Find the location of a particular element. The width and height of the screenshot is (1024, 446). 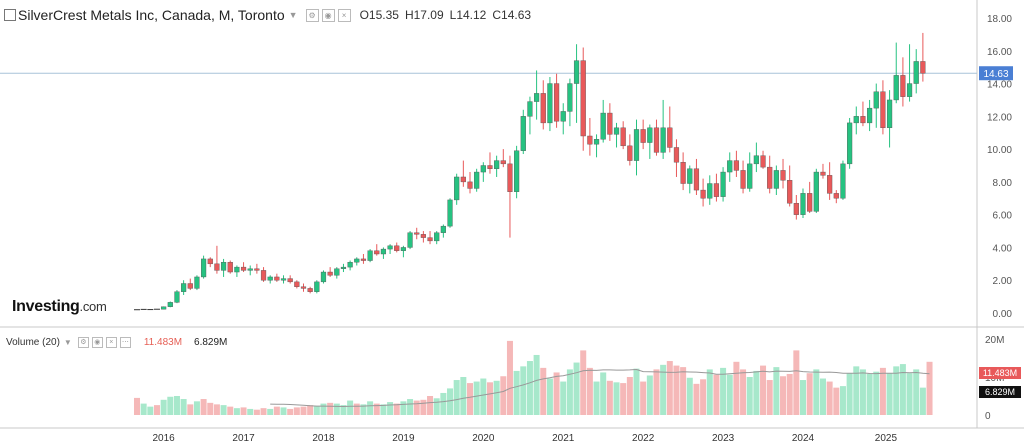

volume-header: Volume (20) ▼ ⚙ ◉ × ⋯ 11.483M 6.829M is located at coordinates (116, 342).